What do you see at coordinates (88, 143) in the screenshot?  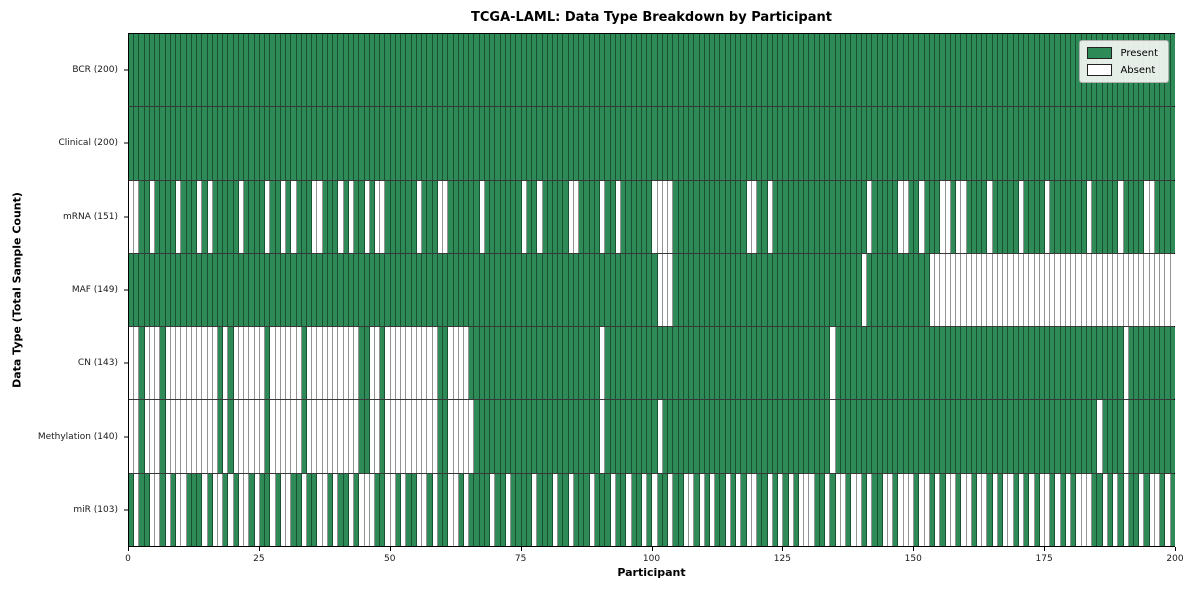 I see `y-tick-label: Clinical (200)` at bounding box center [88, 143].